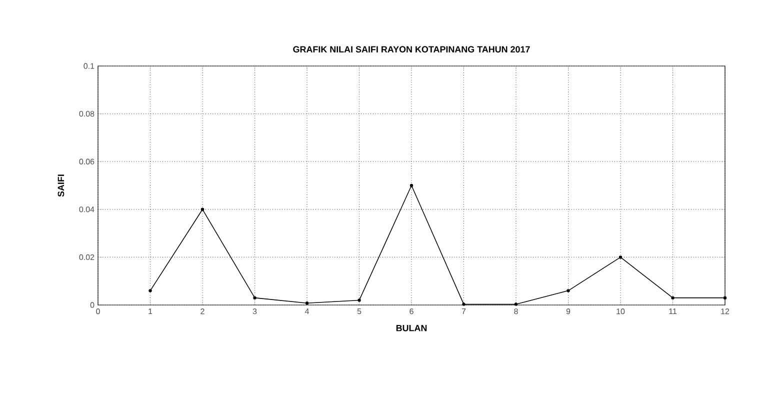 The width and height of the screenshot is (768, 401). Describe the element at coordinates (411, 49) in the screenshot. I see `chart-title: GRAFIK NILAI SAIFI RAYON KOTAPINANG TAHUN 2017` at that location.